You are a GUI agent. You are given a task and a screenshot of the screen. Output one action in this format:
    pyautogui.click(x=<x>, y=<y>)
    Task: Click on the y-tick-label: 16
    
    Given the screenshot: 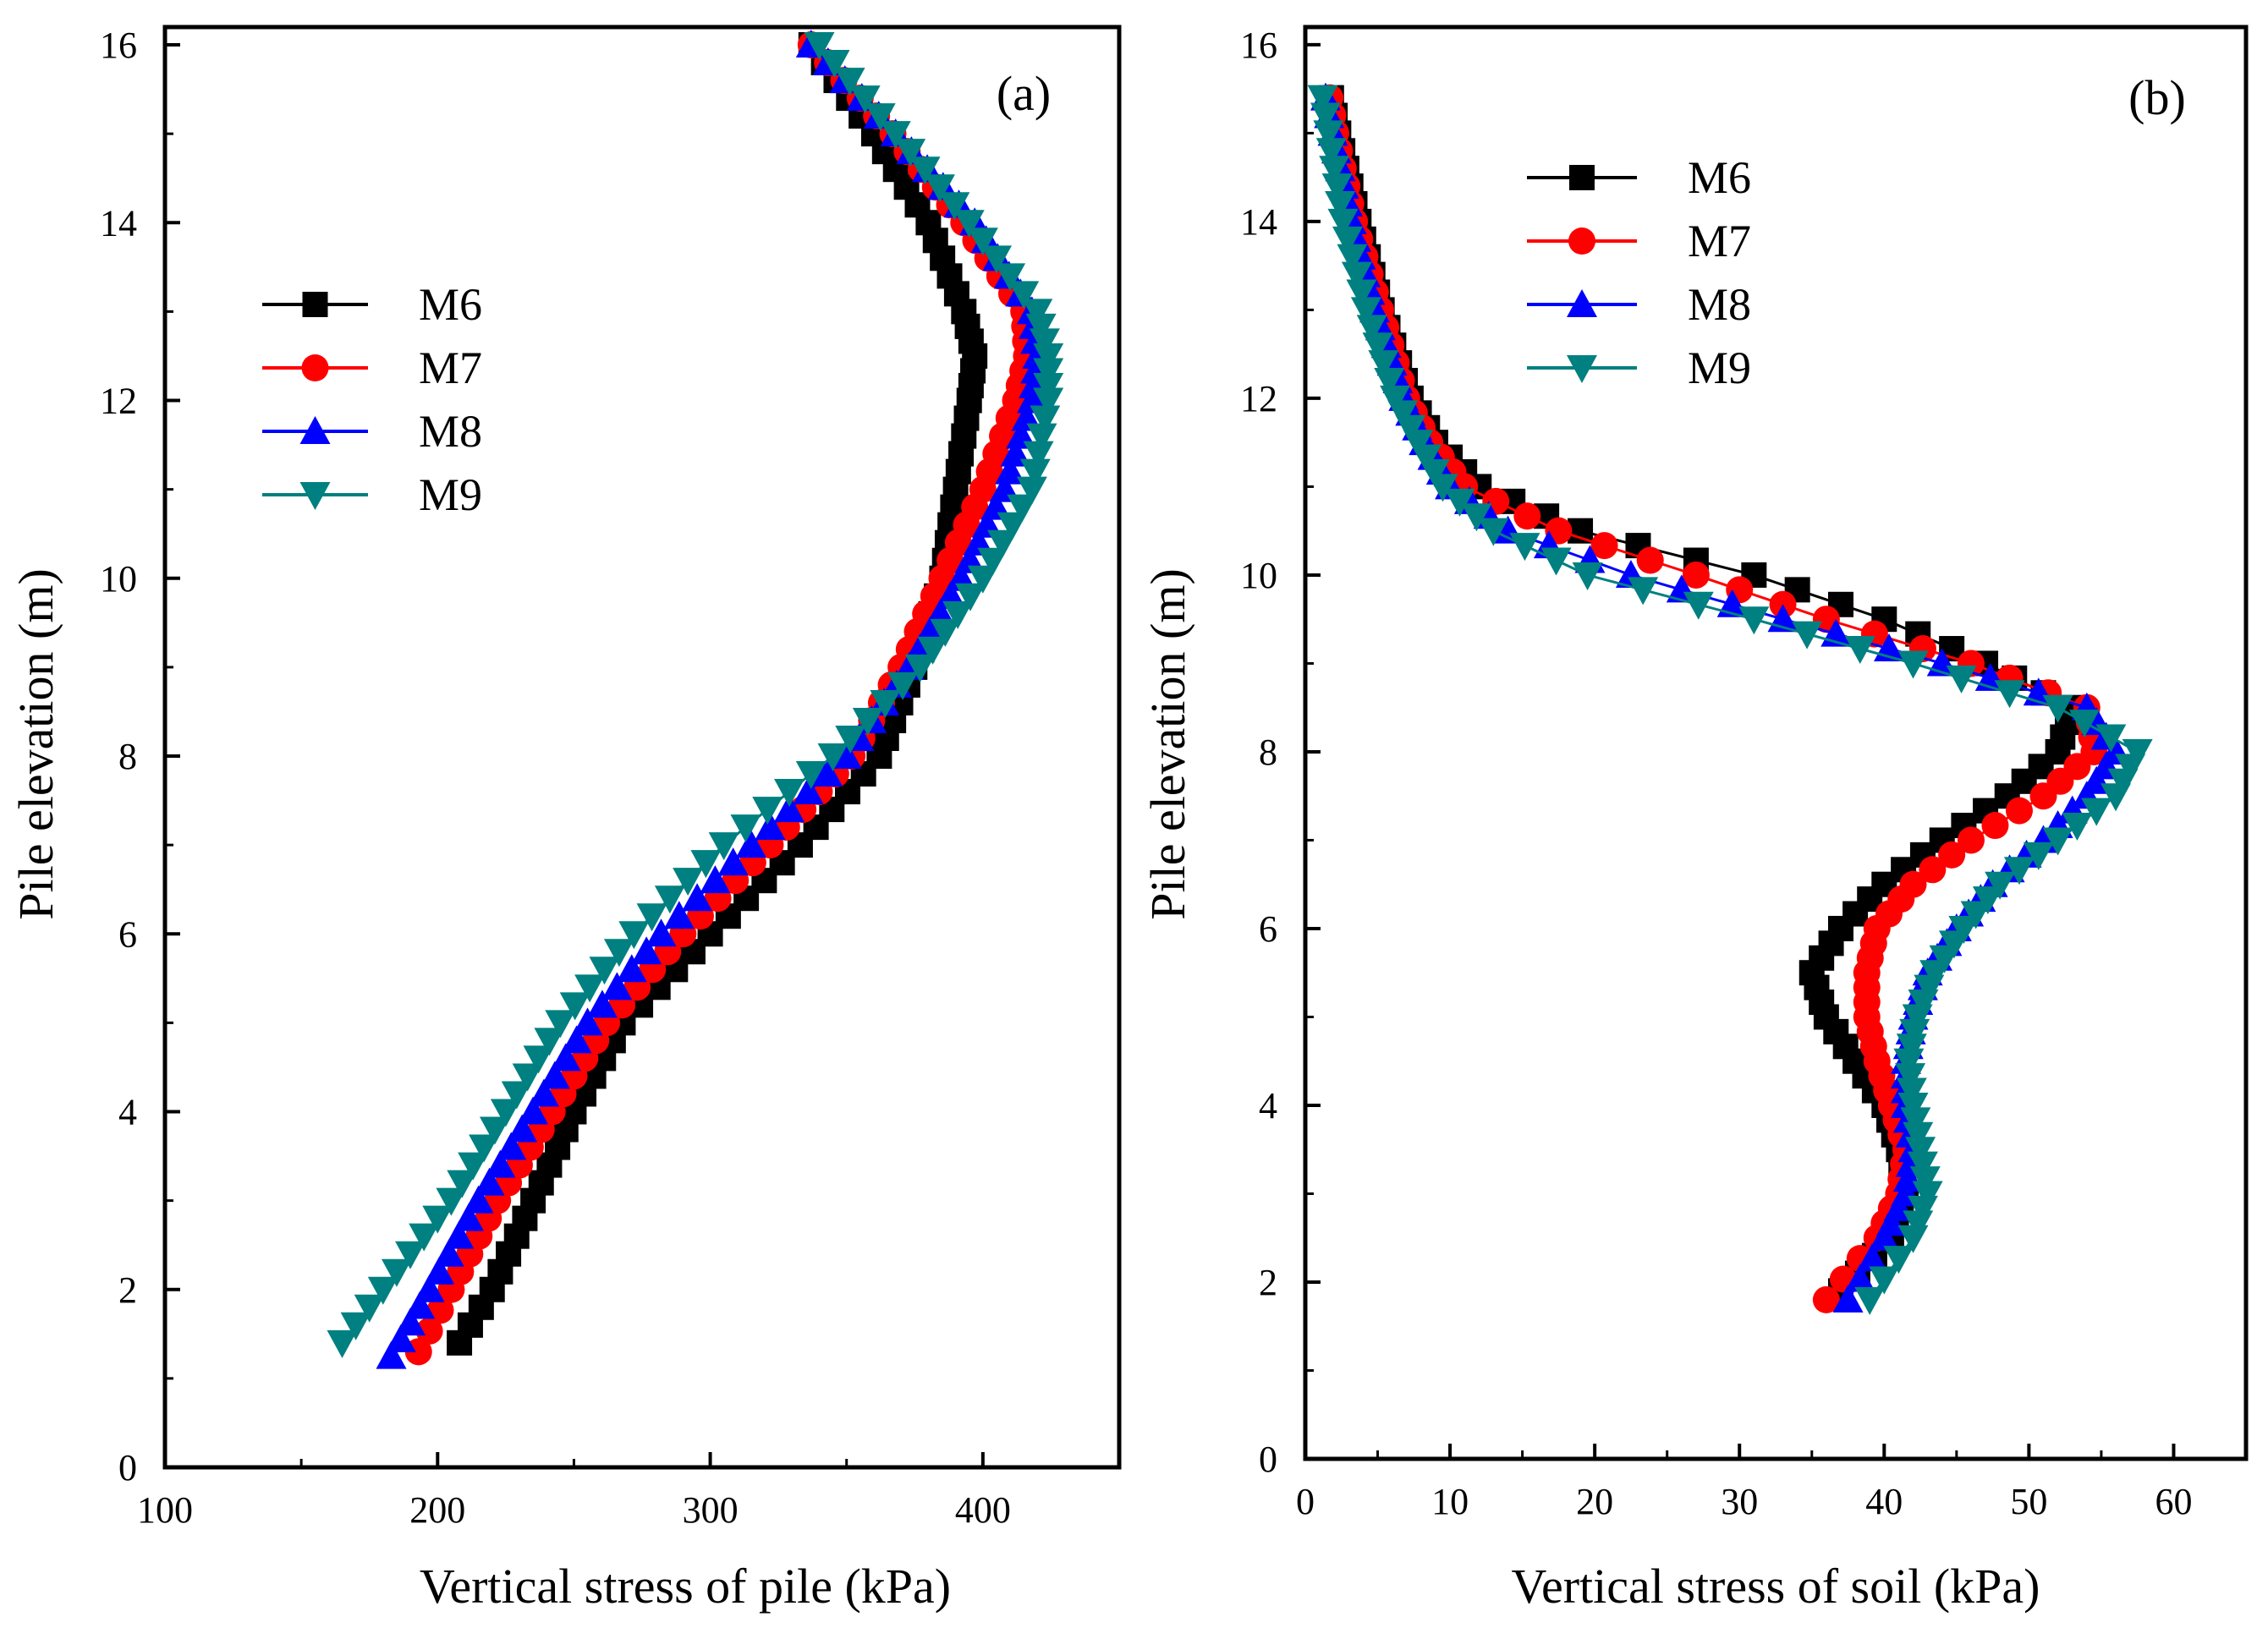 What is the action you would take?
    pyautogui.click(x=118, y=45)
    